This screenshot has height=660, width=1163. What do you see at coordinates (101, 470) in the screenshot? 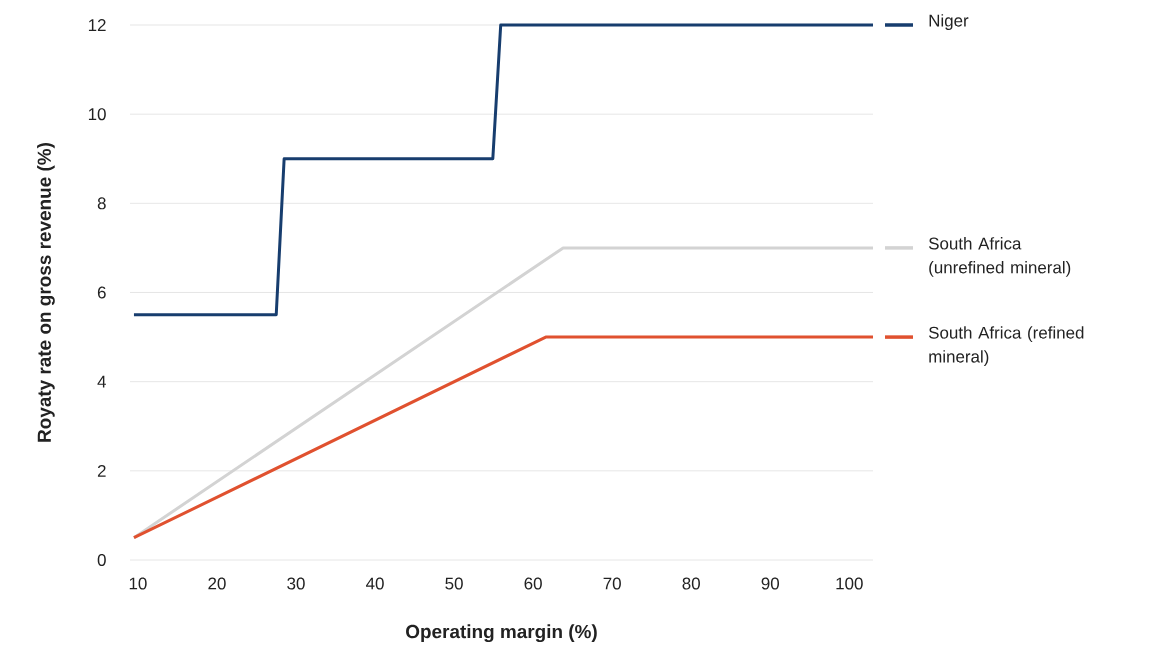
I see `y-tick-label: 2` at bounding box center [101, 470].